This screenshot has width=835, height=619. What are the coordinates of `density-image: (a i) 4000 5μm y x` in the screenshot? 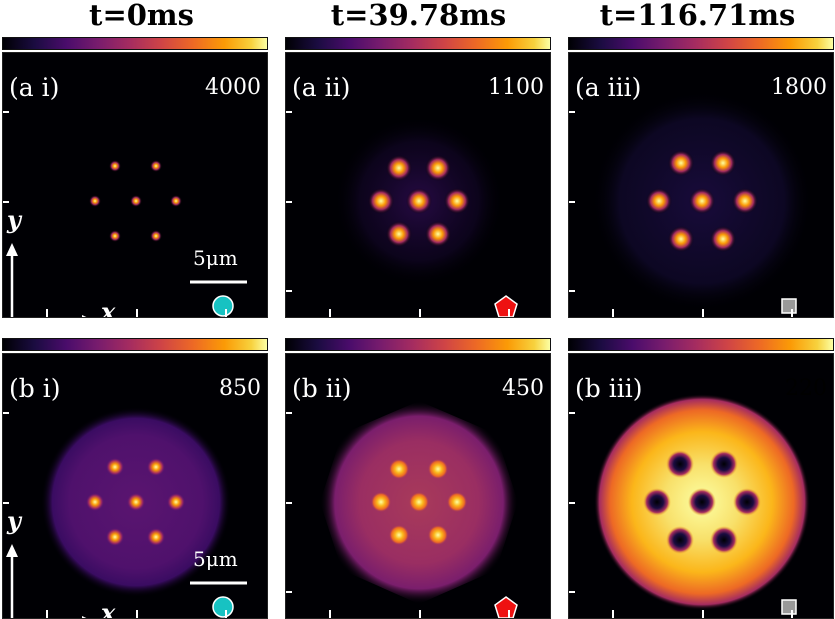 It's located at (135, 185).